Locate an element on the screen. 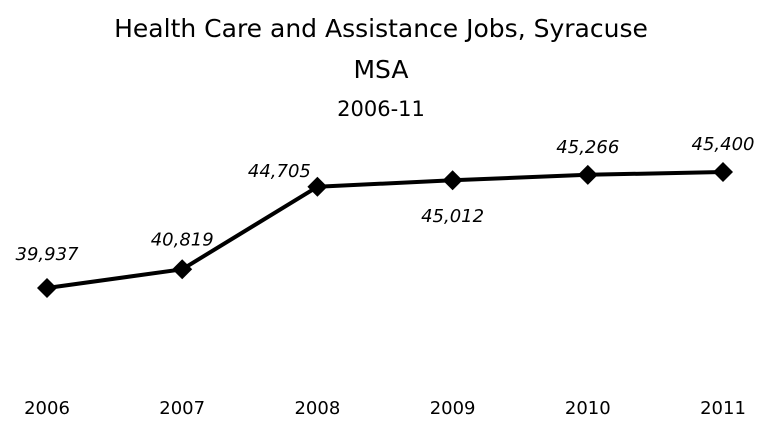 The width and height of the screenshot is (764, 424). x-tick-label-2010: 2010 is located at coordinates (588, 408).